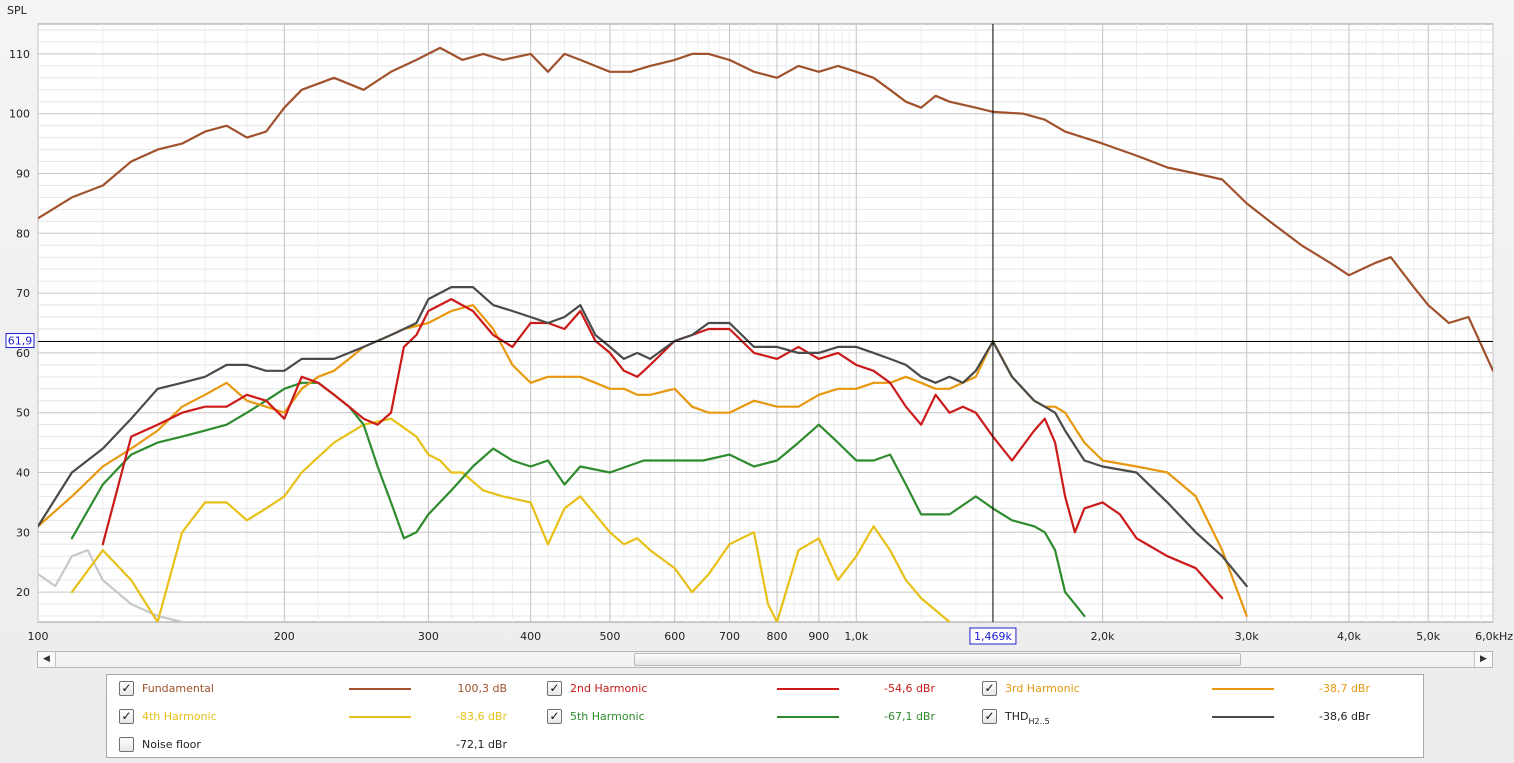 This screenshot has width=1514, height=763. Describe the element at coordinates (554, 688) in the screenshot. I see `checkbox-2nd-harmonic: ✓` at that location.